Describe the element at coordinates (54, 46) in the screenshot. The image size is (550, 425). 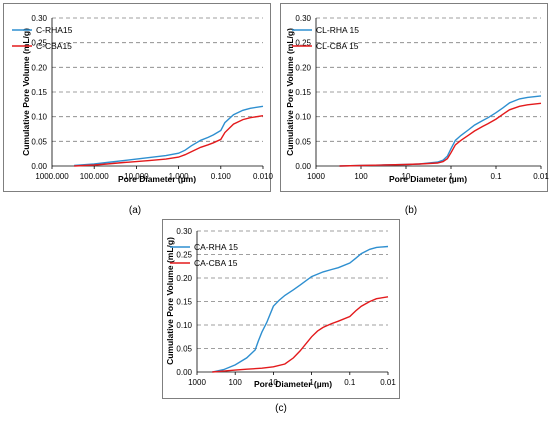
I see `legend-label: C-CBA15` at that location.